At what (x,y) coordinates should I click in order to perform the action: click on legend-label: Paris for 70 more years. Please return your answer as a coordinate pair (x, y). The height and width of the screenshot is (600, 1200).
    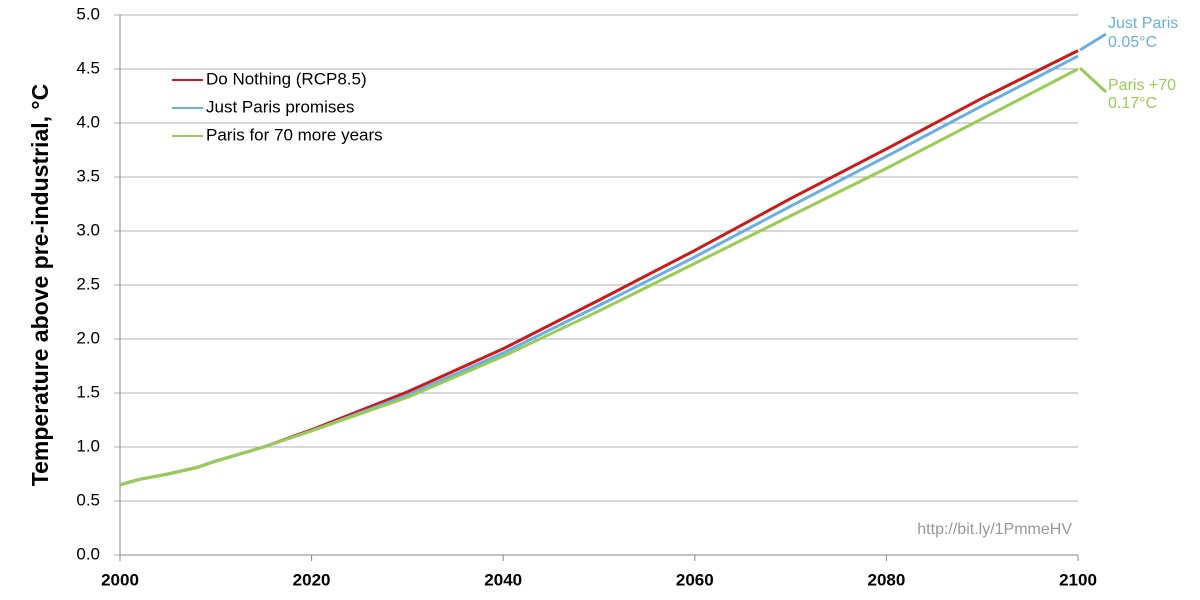
    Looking at the image, I should click on (294, 134).